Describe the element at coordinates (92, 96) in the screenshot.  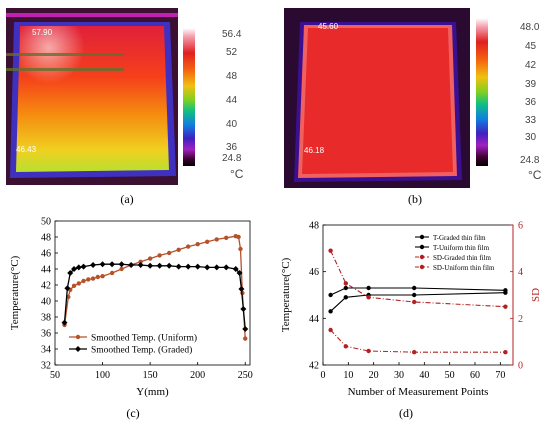
I see `thermal-image-a: 57.90 46.43` at that location.